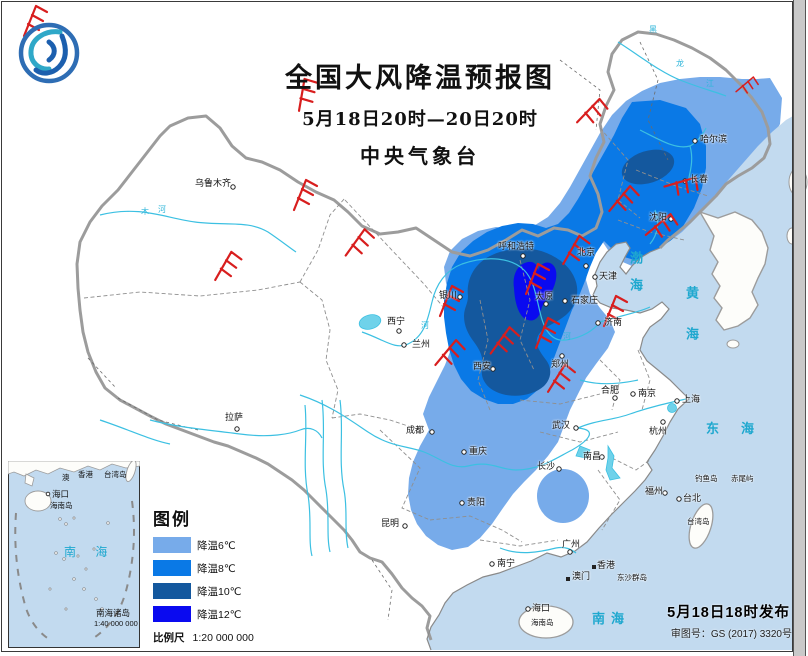 The image size is (808, 656). What do you see at coordinates (476, 502) in the screenshot?
I see `city-label: 贵阳` at bounding box center [476, 502].